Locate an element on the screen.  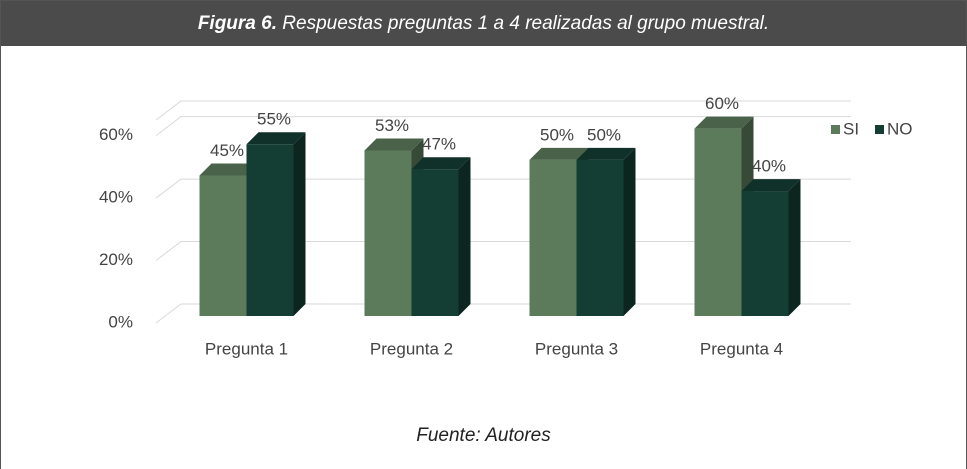
y-tick-label: 20% is located at coordinates (116, 259).